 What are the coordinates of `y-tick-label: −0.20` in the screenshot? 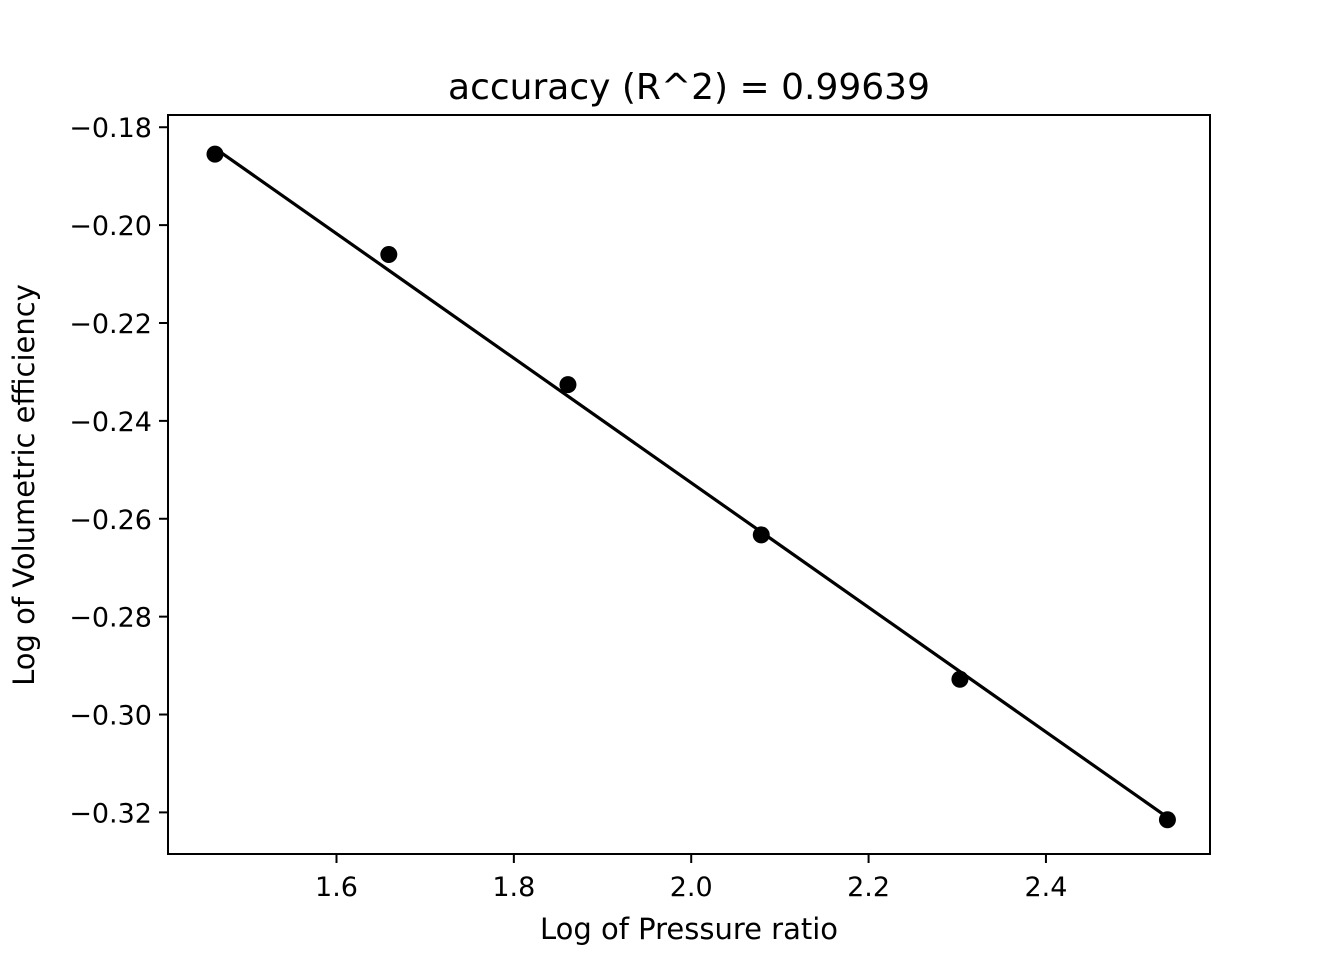 It's located at (110, 226).